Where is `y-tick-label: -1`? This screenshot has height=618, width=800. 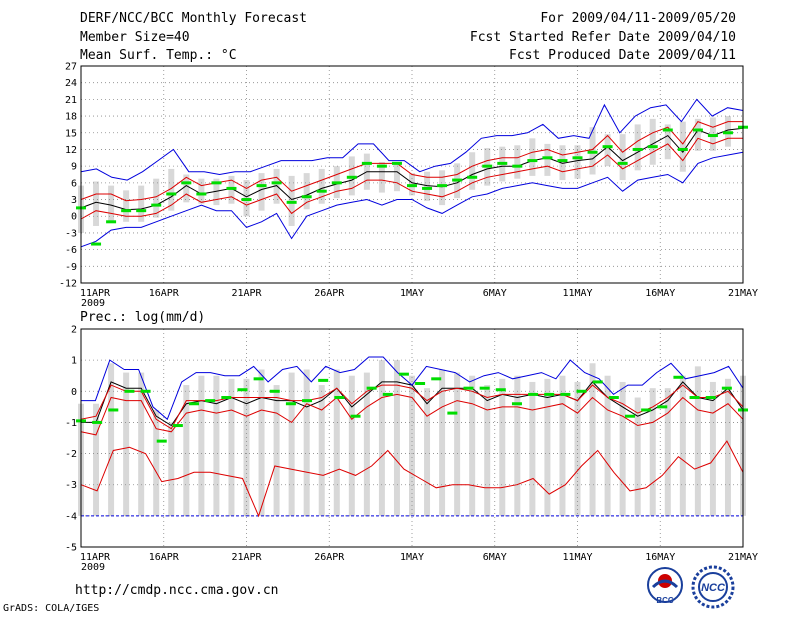 y-tick-label: -1 is located at coordinates (71, 423).